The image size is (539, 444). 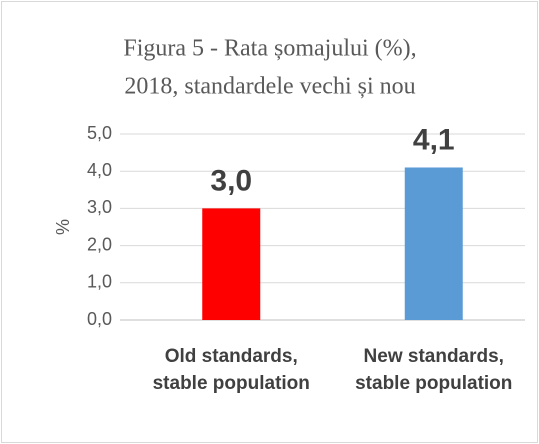 What do you see at coordinates (231, 370) in the screenshot?
I see `x-tick-label: Old standards, stable population` at bounding box center [231, 370].